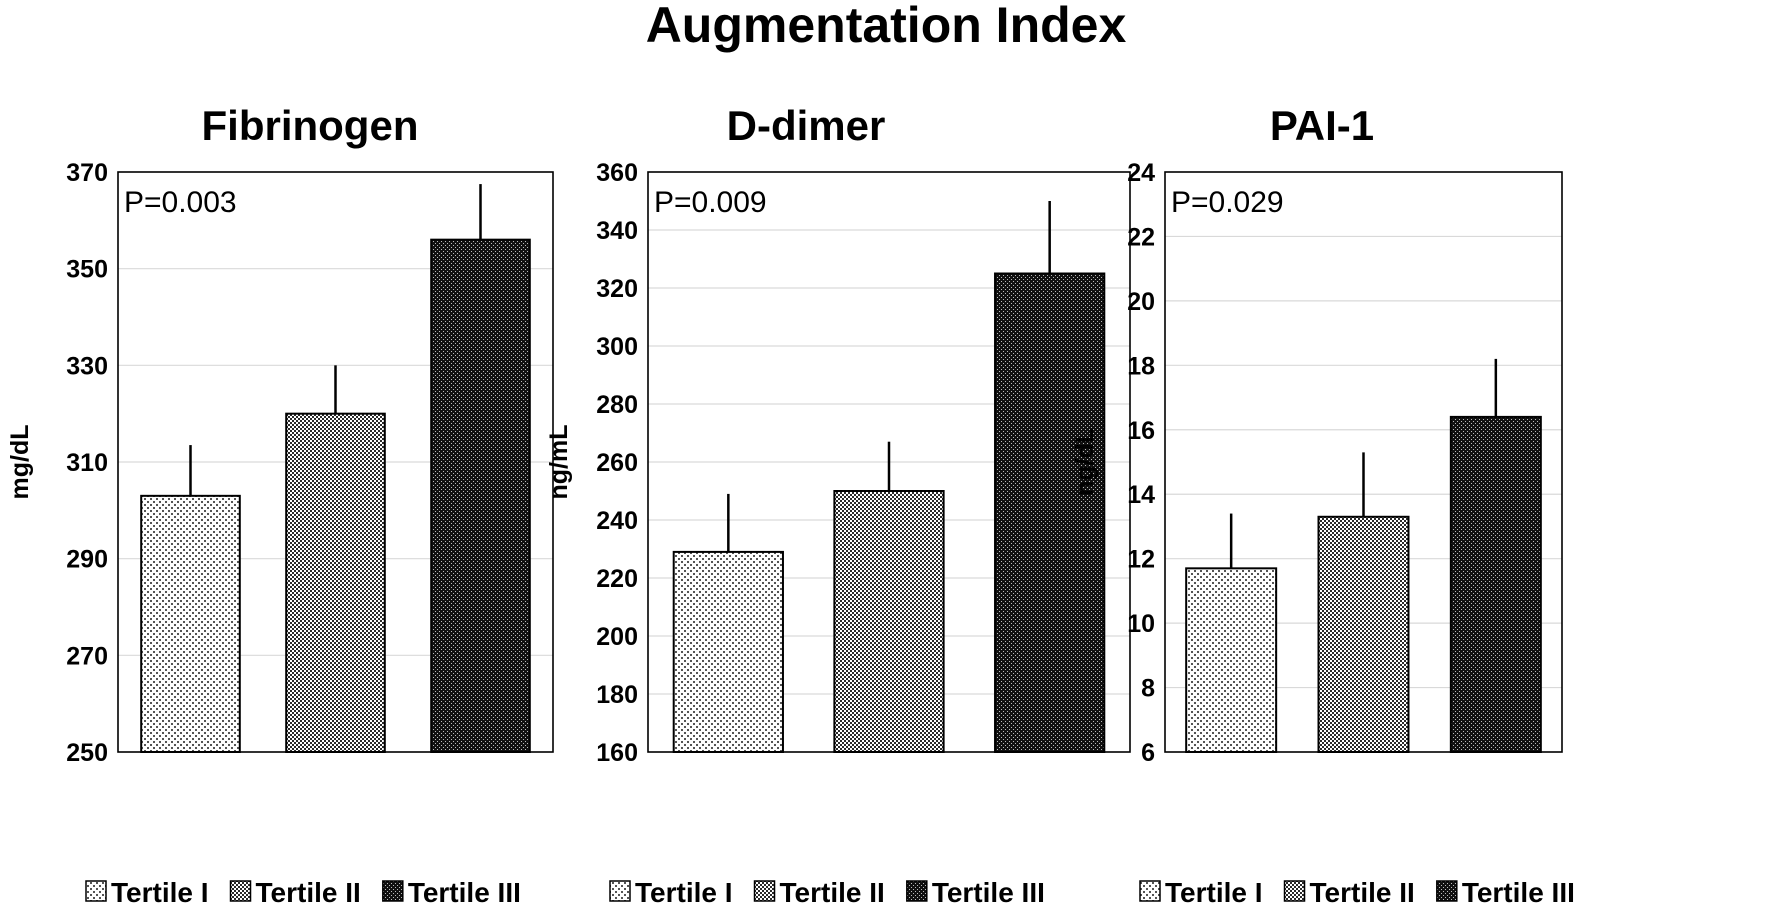 The height and width of the screenshot is (916, 1772). Describe the element at coordinates (1322, 125) in the screenshot. I see `panel-title: PAI-1` at that location.